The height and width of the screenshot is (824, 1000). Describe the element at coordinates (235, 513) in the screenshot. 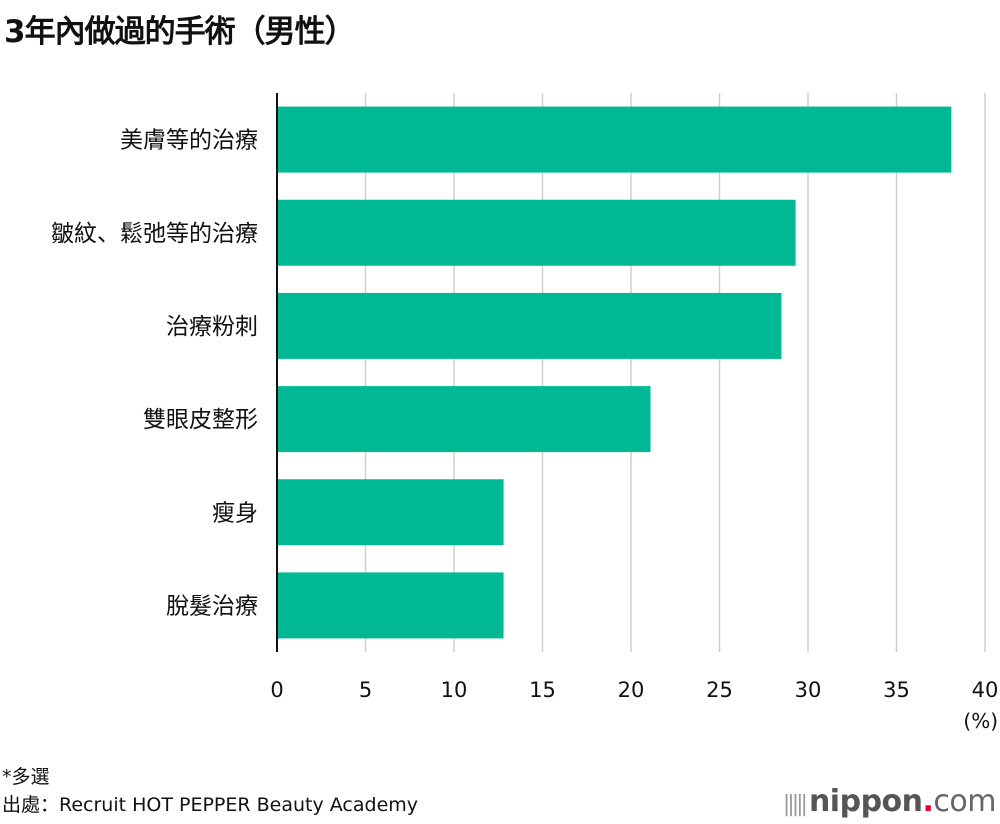

I see `category-label: 瘦身` at that location.